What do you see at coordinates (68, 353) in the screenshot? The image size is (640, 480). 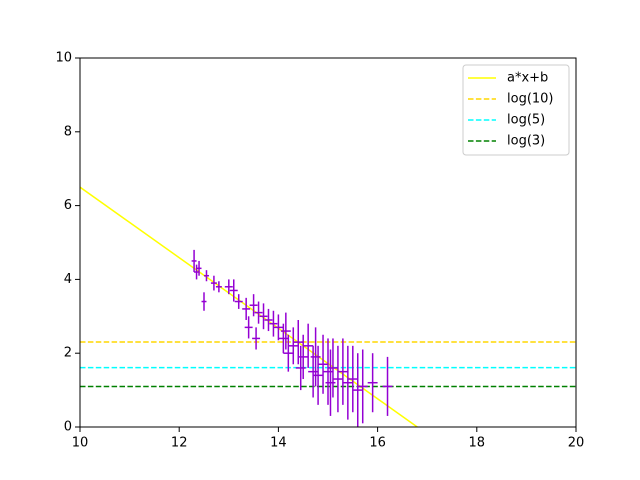 I see `y-tick-label: 2` at bounding box center [68, 353].